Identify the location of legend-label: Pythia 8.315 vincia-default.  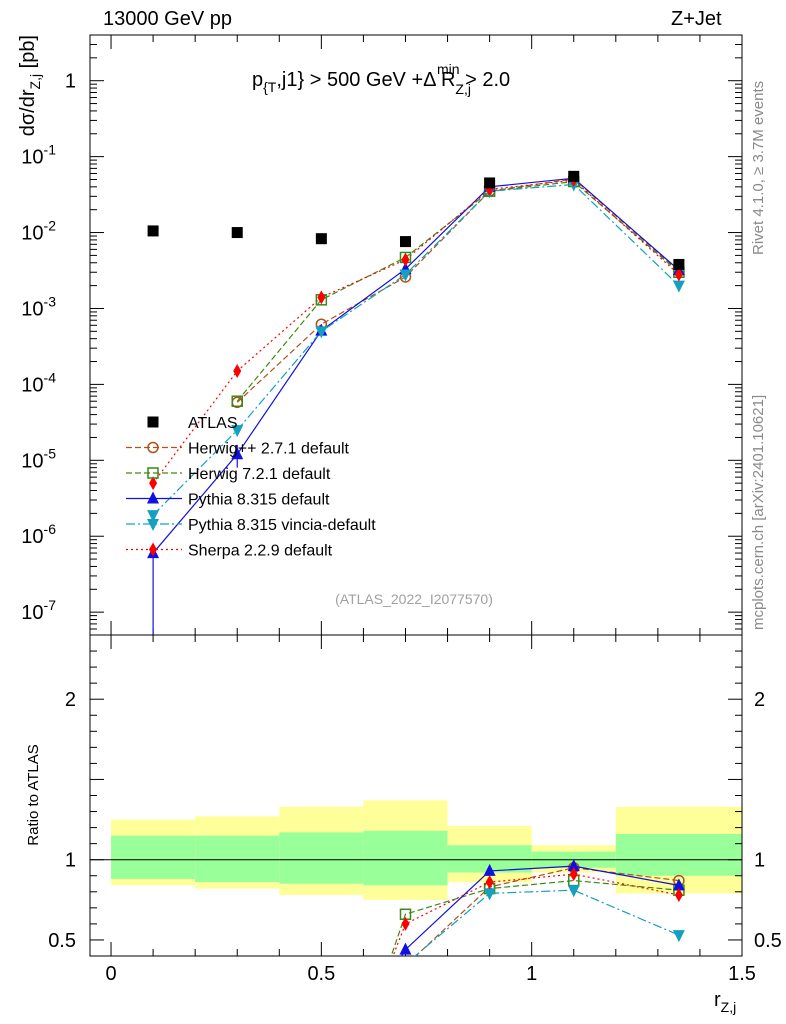
(282, 525).